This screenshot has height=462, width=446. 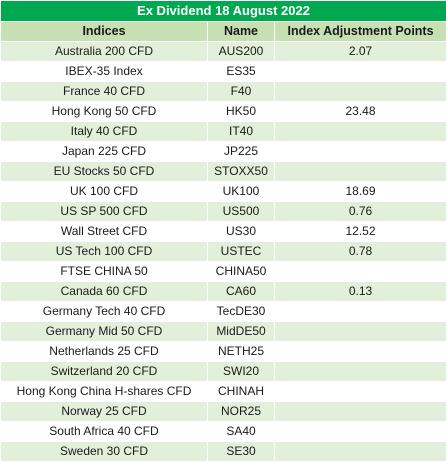 I want to click on cell-index: Italy 40 CFD, so click(x=104, y=132).